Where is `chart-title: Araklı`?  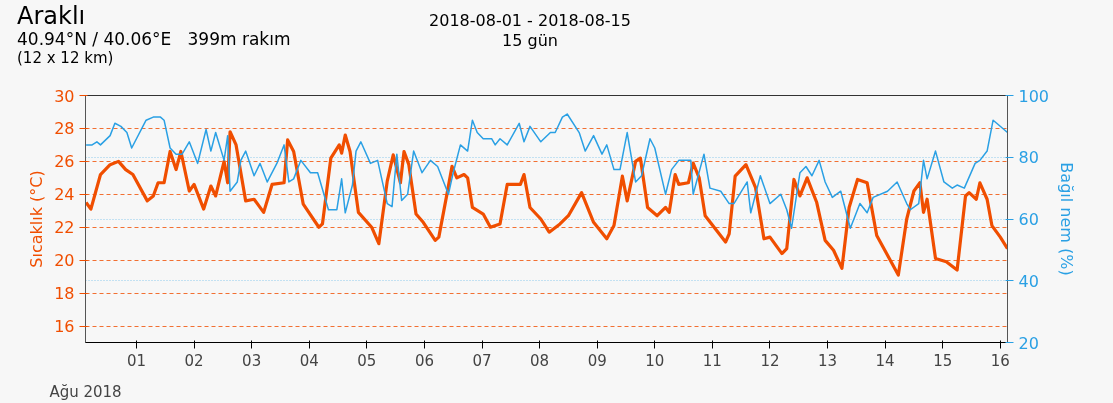
chart-title: Araklı is located at coordinates (52, 16).